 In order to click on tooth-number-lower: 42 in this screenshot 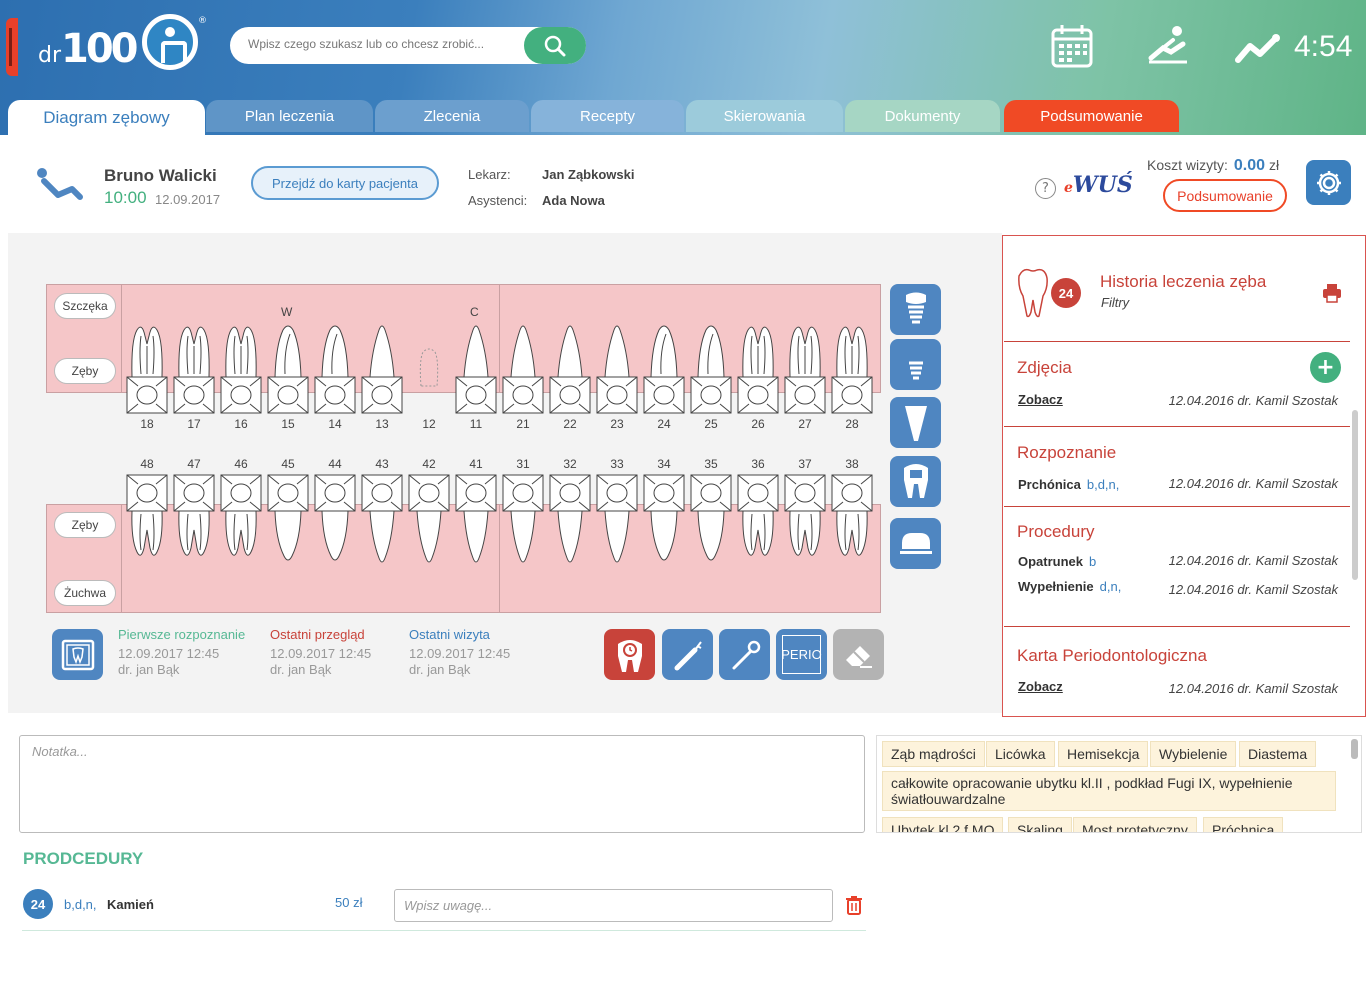, I will do `click(429, 464)`.